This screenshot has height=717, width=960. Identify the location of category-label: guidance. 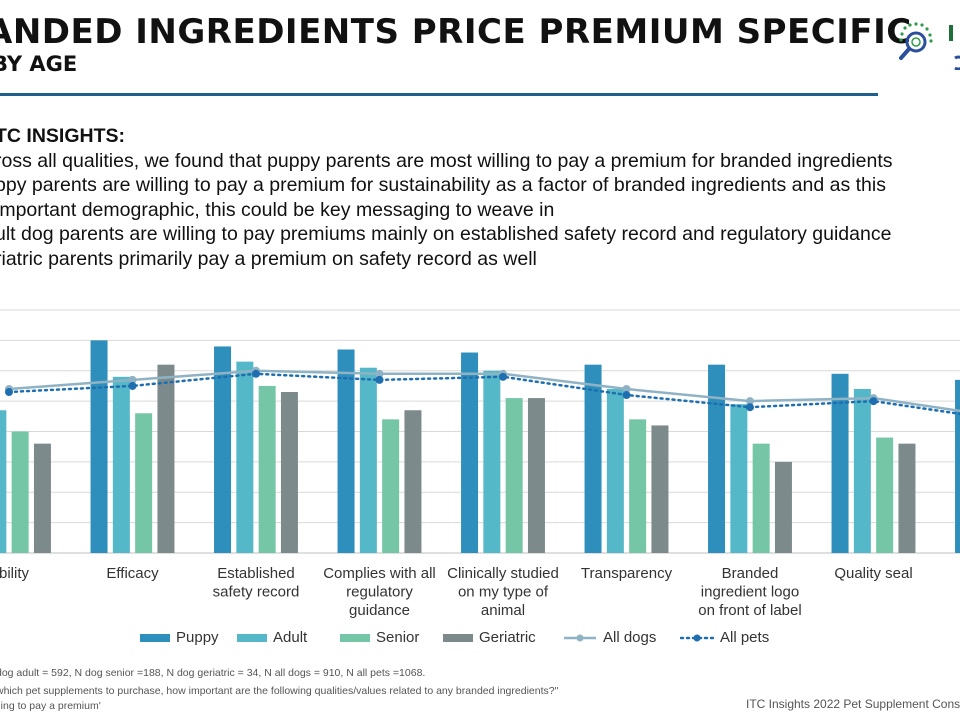
(379, 610).